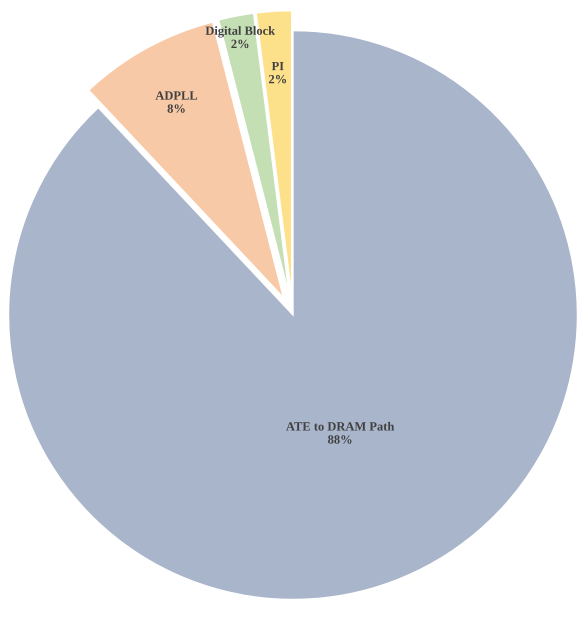  What do you see at coordinates (176, 108) in the screenshot?
I see `data-label: 8%` at bounding box center [176, 108].